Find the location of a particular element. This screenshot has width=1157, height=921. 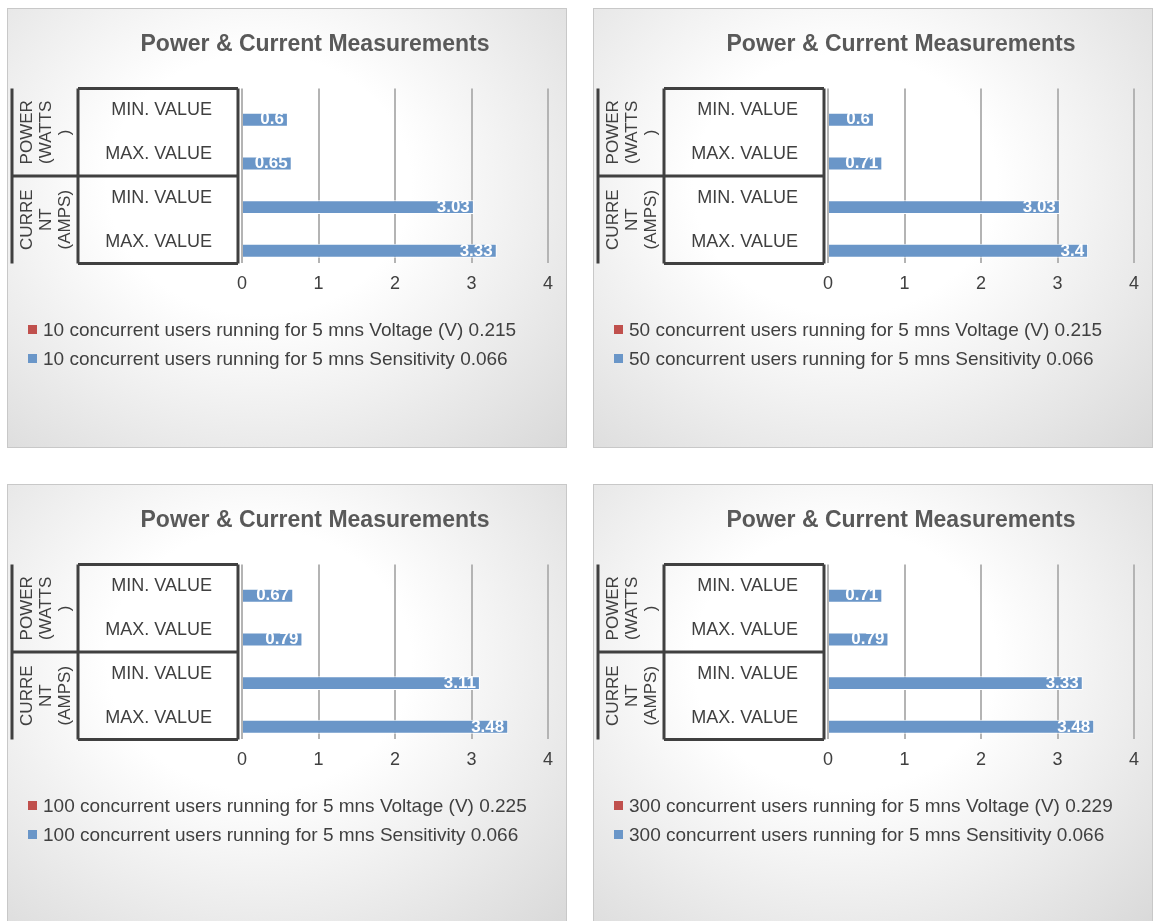

data-label: 3.4 is located at coordinates (1072, 250).